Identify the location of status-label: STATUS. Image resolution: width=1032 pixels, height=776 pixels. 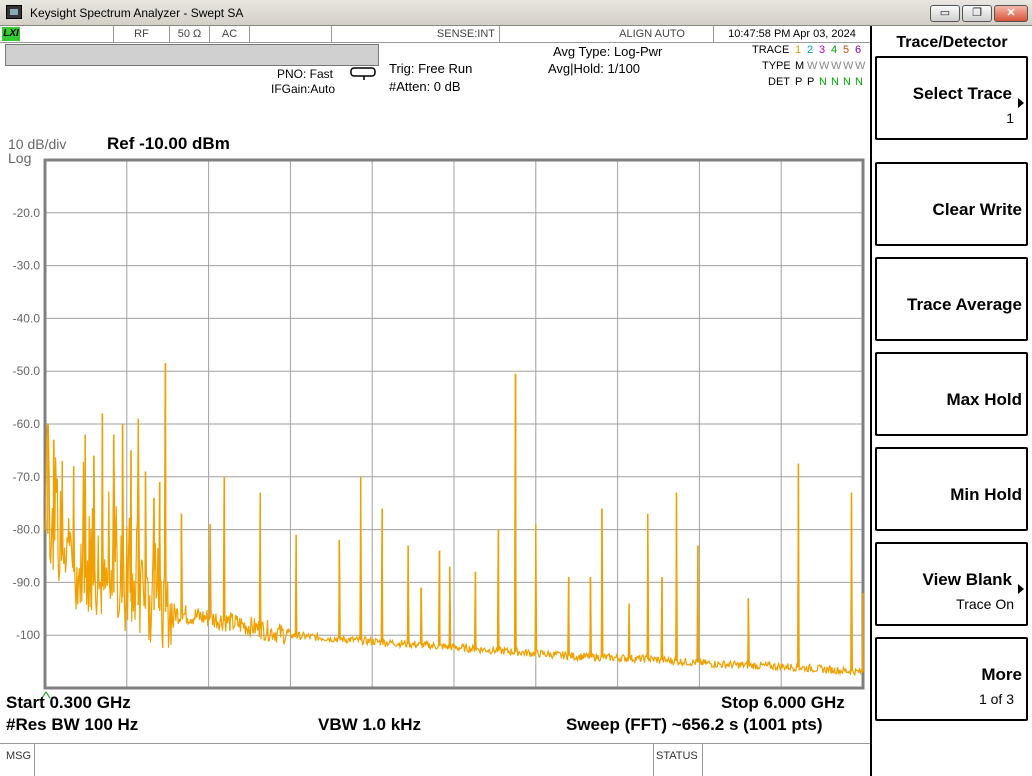
(677, 756).